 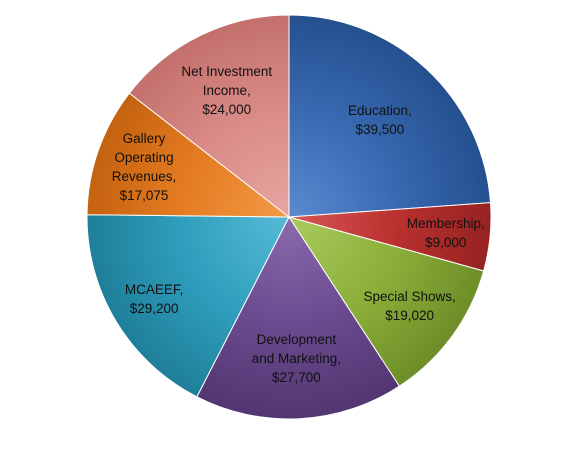 I want to click on slice-label-line: MCAEEF,, so click(x=154, y=289).